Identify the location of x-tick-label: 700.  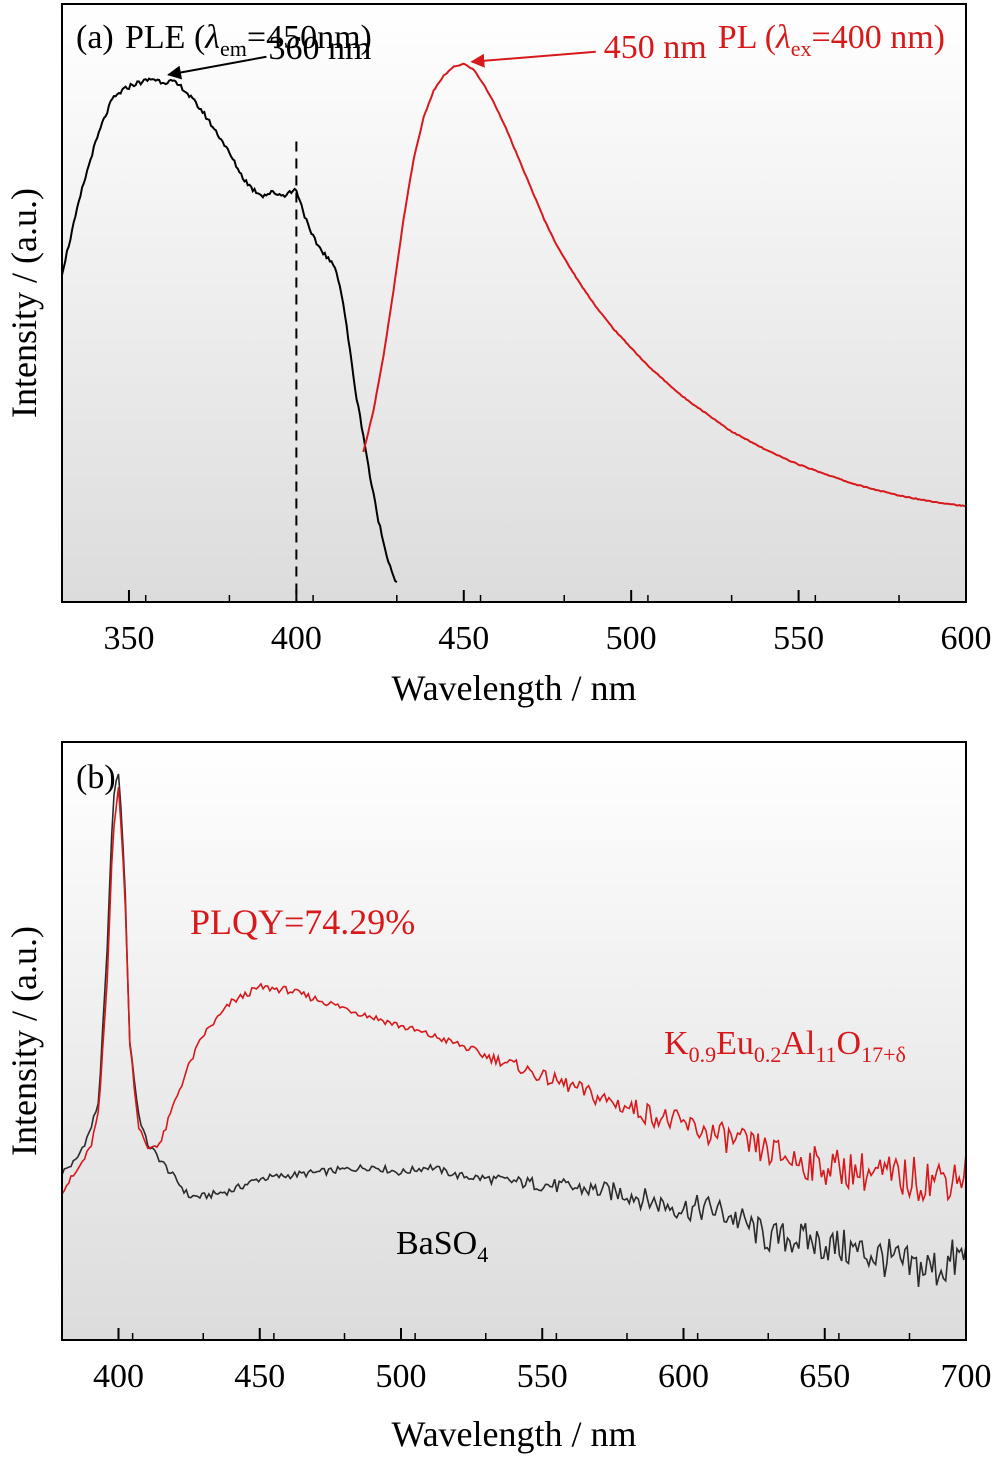
(966, 1376).